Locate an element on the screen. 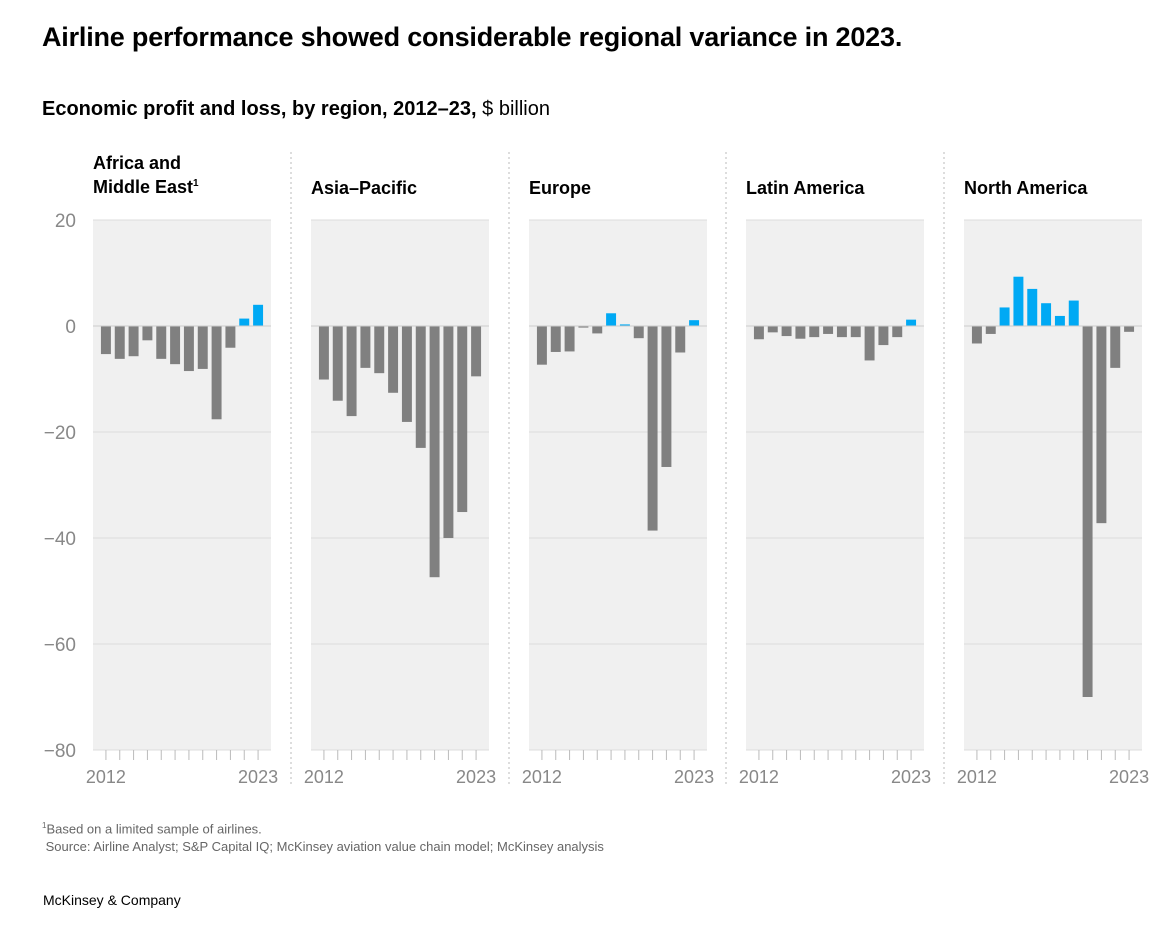 Image resolution: width=1156 pixels, height=927 pixels. panel-title: Latin America is located at coordinates (805, 188).